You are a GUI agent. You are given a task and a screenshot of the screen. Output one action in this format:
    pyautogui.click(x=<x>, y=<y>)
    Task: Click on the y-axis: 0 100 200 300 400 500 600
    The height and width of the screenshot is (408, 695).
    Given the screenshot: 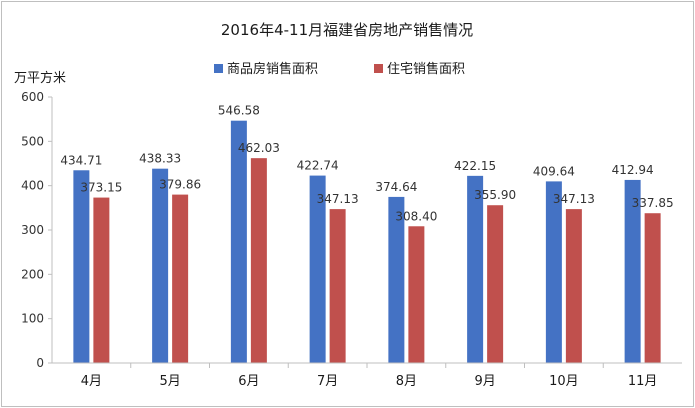 What is the action you would take?
    pyautogui.click(x=37, y=230)
    